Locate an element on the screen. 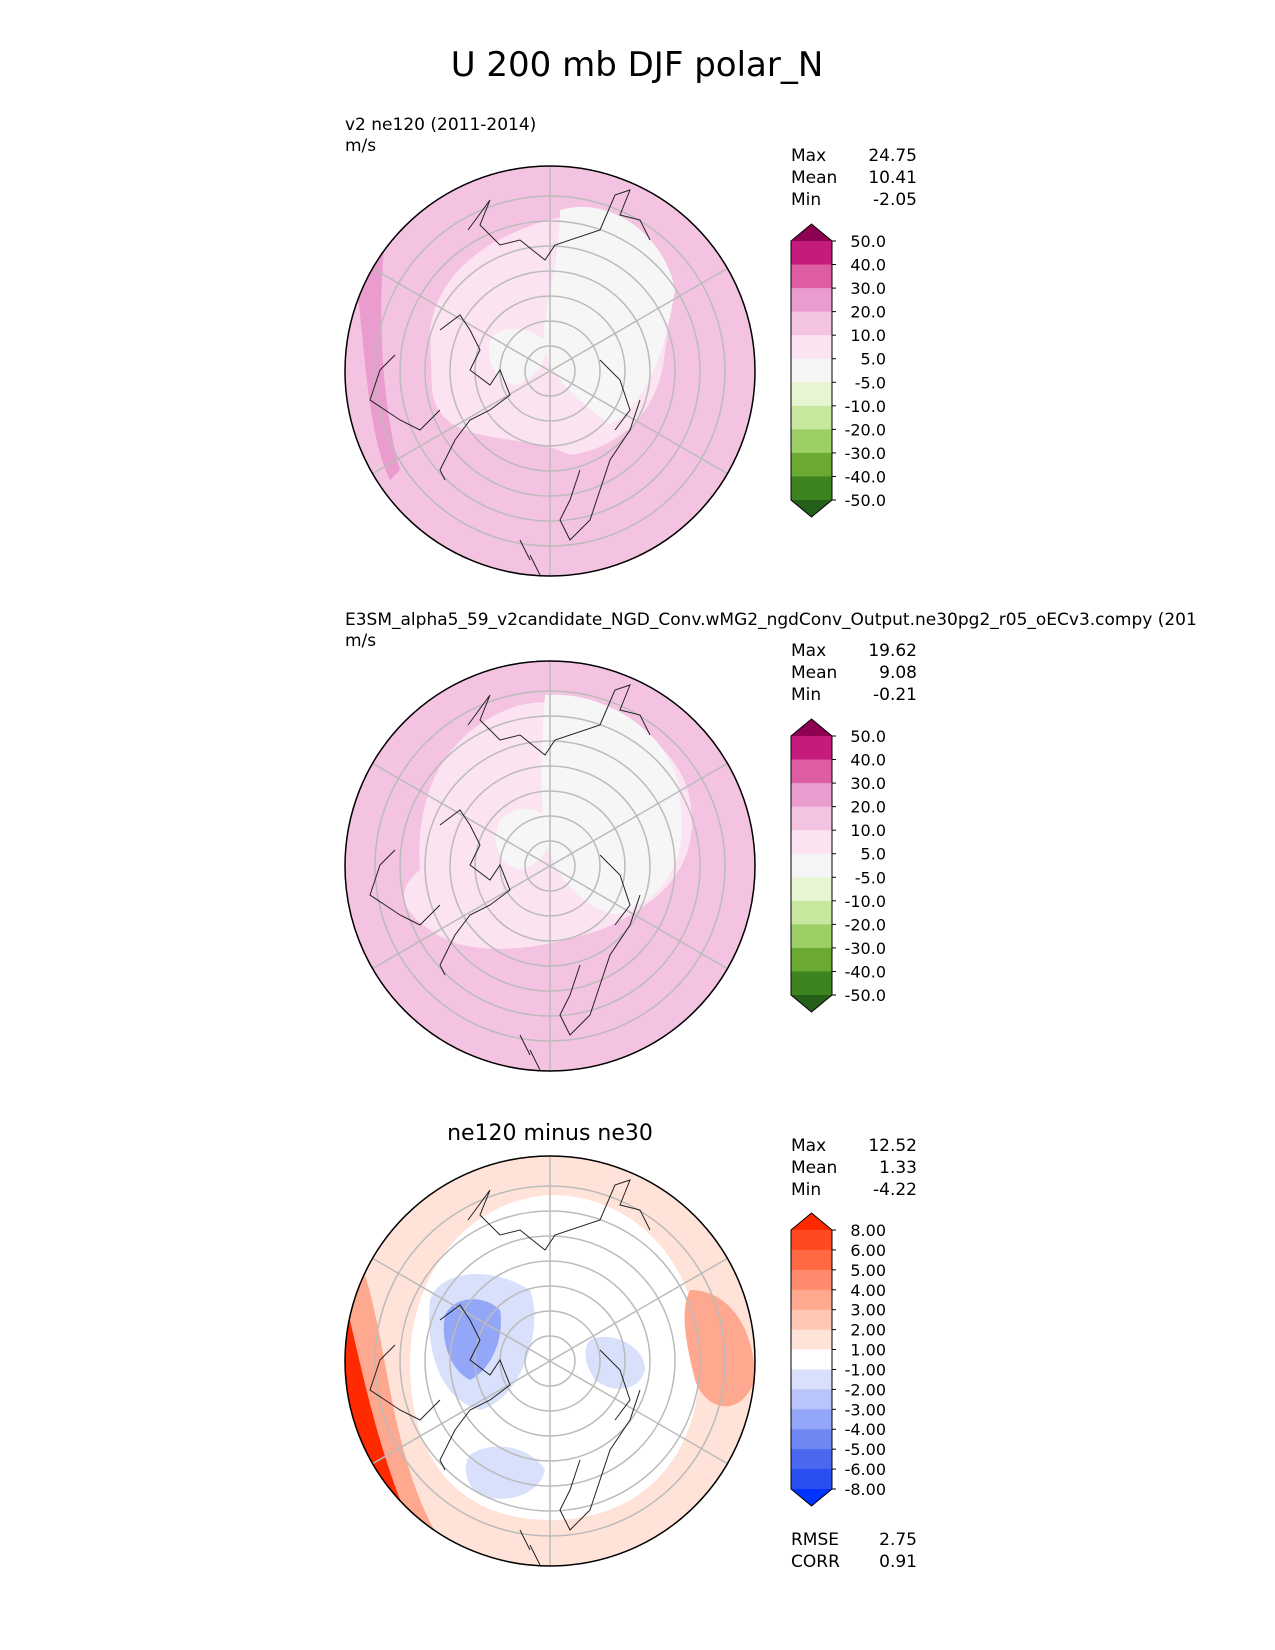 The height and width of the screenshot is (1650, 1275). colorbar-tick-label: 1.00 is located at coordinates (868, 1350).